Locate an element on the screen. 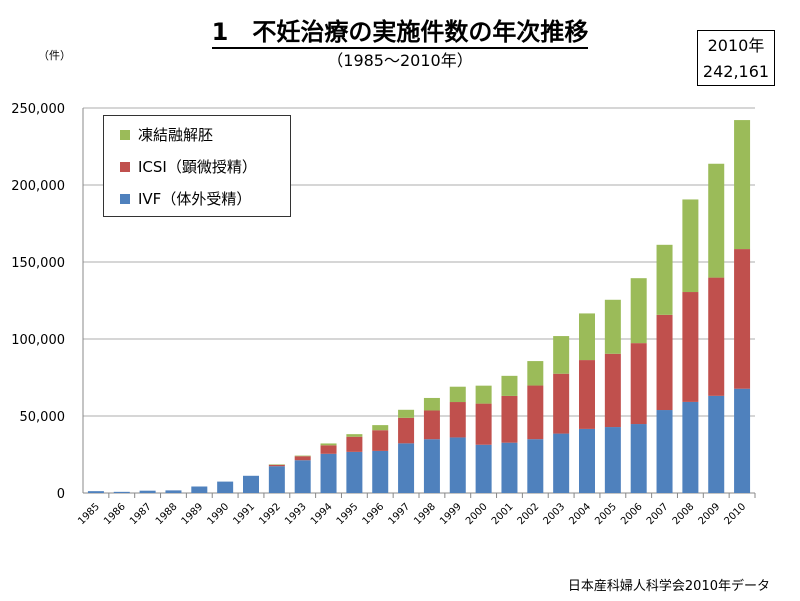  x-tick-label: 2001 is located at coordinates (503, 514).